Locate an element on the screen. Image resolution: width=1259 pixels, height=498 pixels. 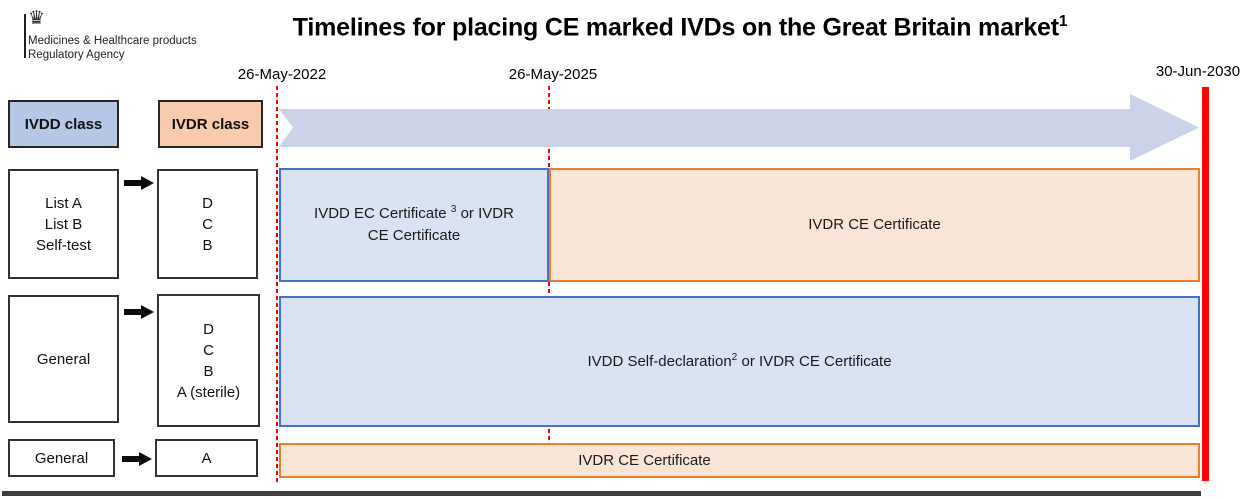
class-line: List B is located at coordinates (63, 224).